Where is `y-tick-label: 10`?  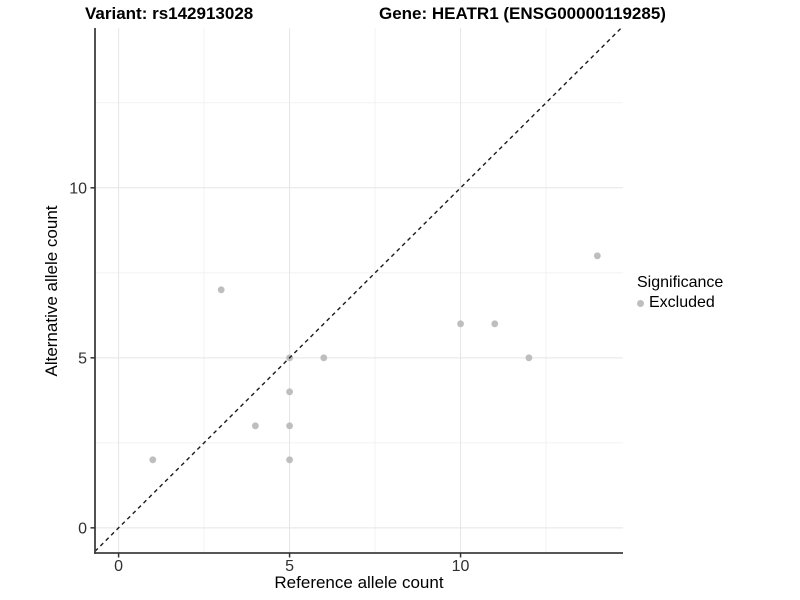
y-tick-label: 10 is located at coordinates (78, 188).